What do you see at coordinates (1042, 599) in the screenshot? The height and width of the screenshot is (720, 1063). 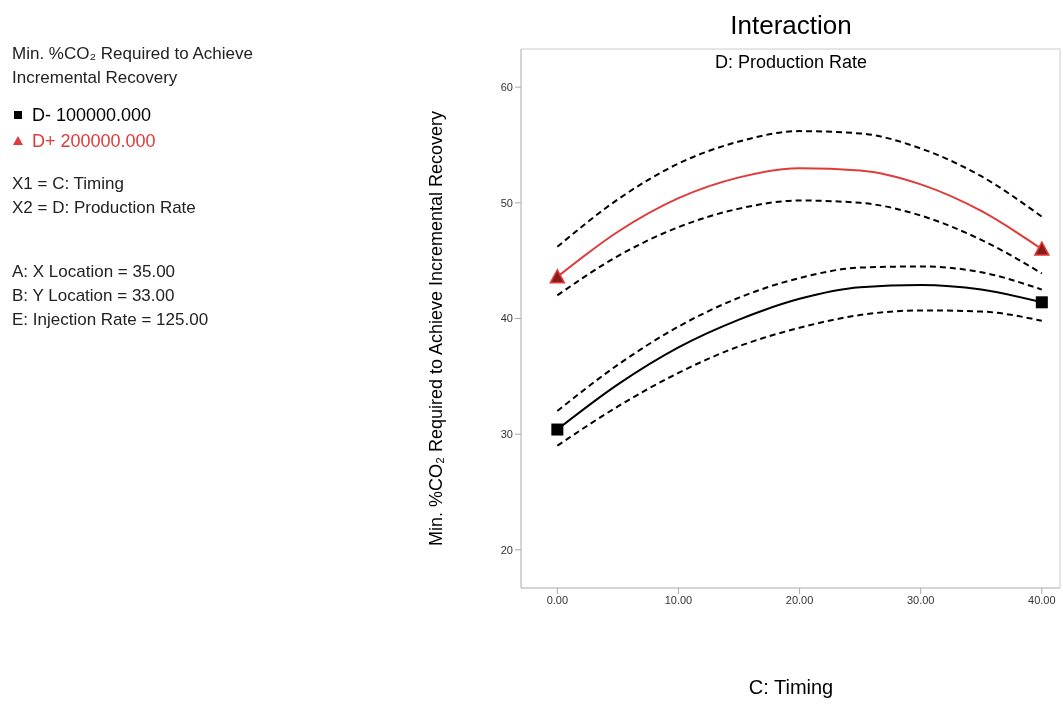 I see `x-tick-label: 40.00` at bounding box center [1042, 599].